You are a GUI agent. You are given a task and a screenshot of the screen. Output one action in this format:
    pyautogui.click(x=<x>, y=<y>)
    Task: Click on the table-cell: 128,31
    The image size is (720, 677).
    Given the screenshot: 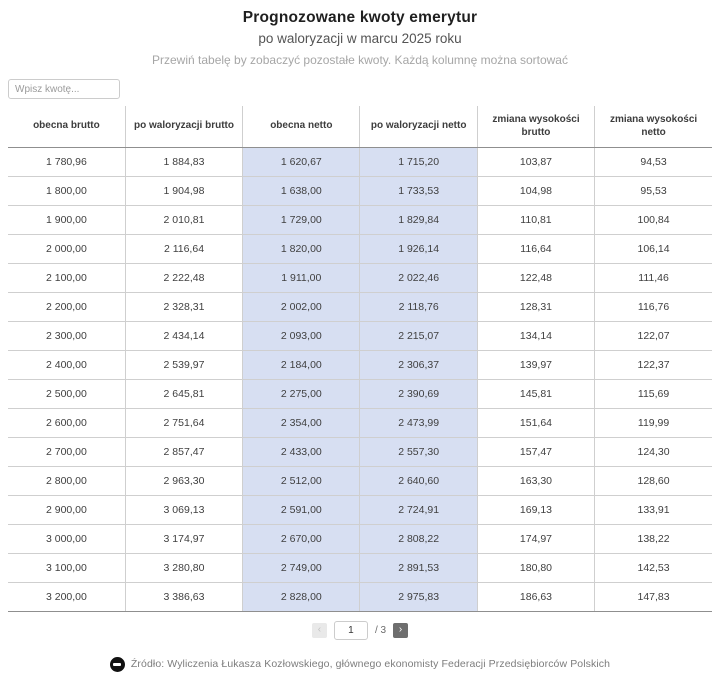 What is the action you would take?
    pyautogui.click(x=535, y=307)
    